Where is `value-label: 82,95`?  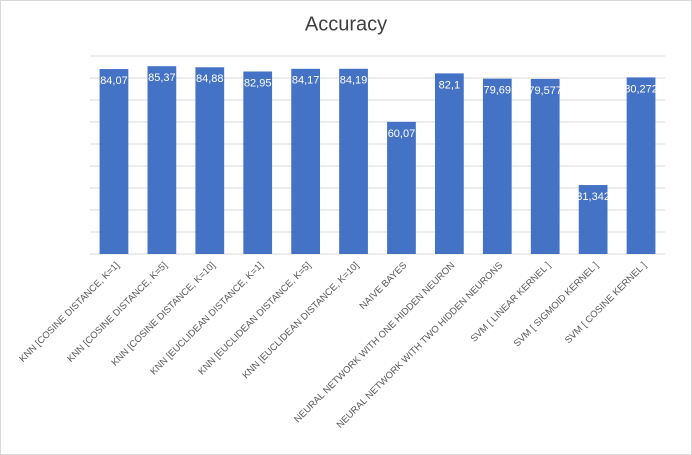 value-label: 82,95 is located at coordinates (258, 83).